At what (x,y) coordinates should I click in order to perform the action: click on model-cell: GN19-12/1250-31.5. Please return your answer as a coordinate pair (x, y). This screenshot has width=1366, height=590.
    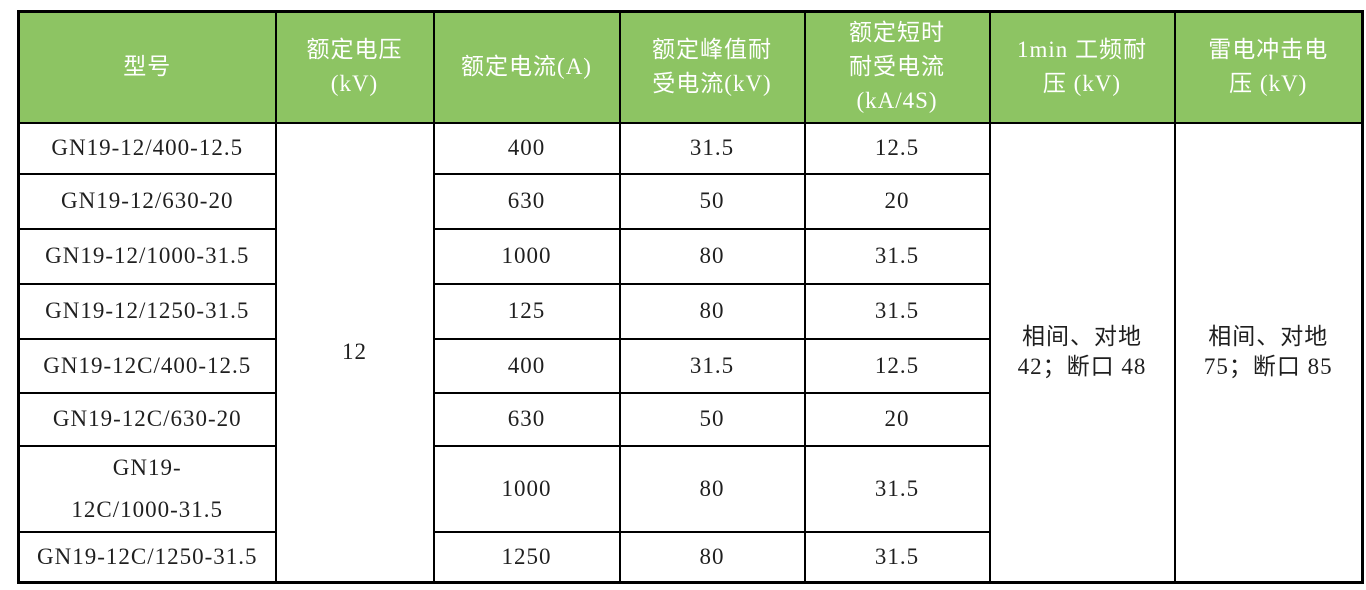
    Looking at the image, I should click on (147, 311).